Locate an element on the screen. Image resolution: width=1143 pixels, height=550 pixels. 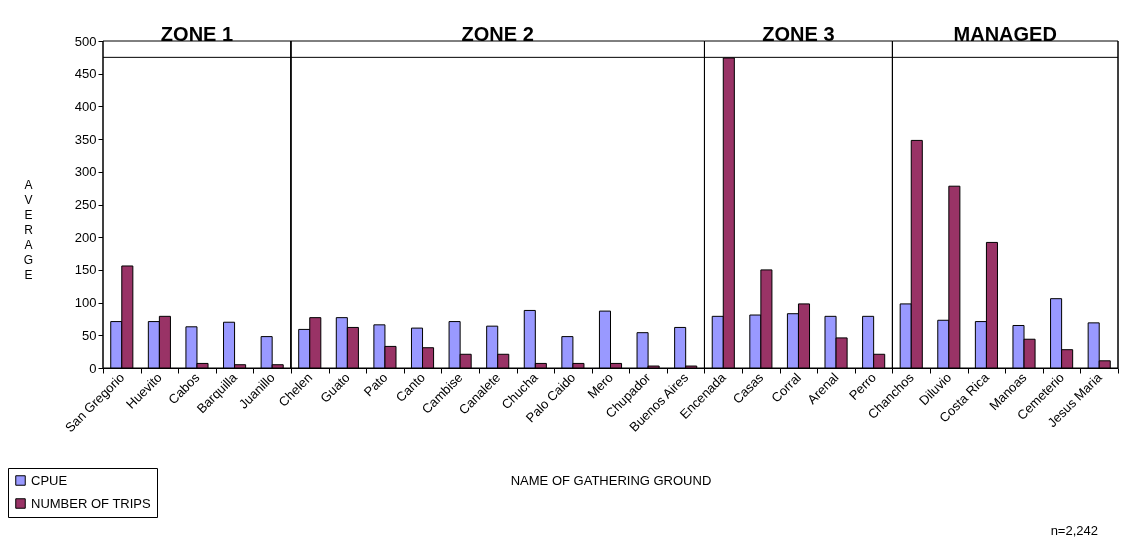
y-tick-label: 250 is located at coordinates (85, 204).